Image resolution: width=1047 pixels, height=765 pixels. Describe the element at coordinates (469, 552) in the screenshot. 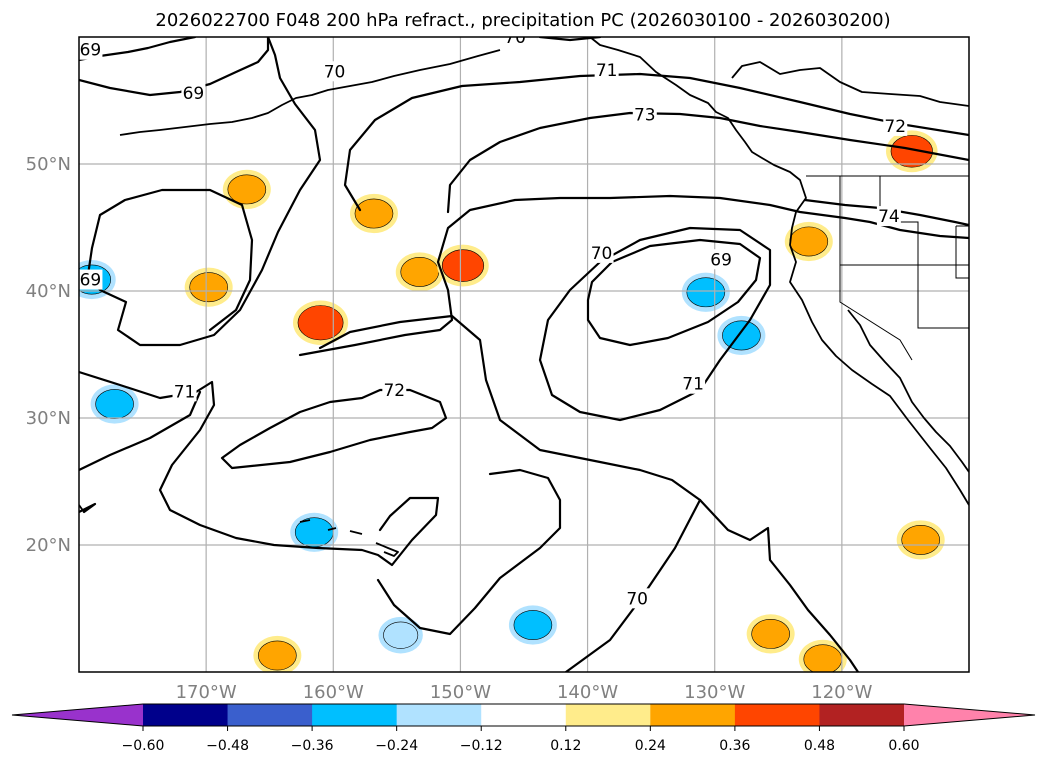

I see `contour-70-subtropical` at that location.